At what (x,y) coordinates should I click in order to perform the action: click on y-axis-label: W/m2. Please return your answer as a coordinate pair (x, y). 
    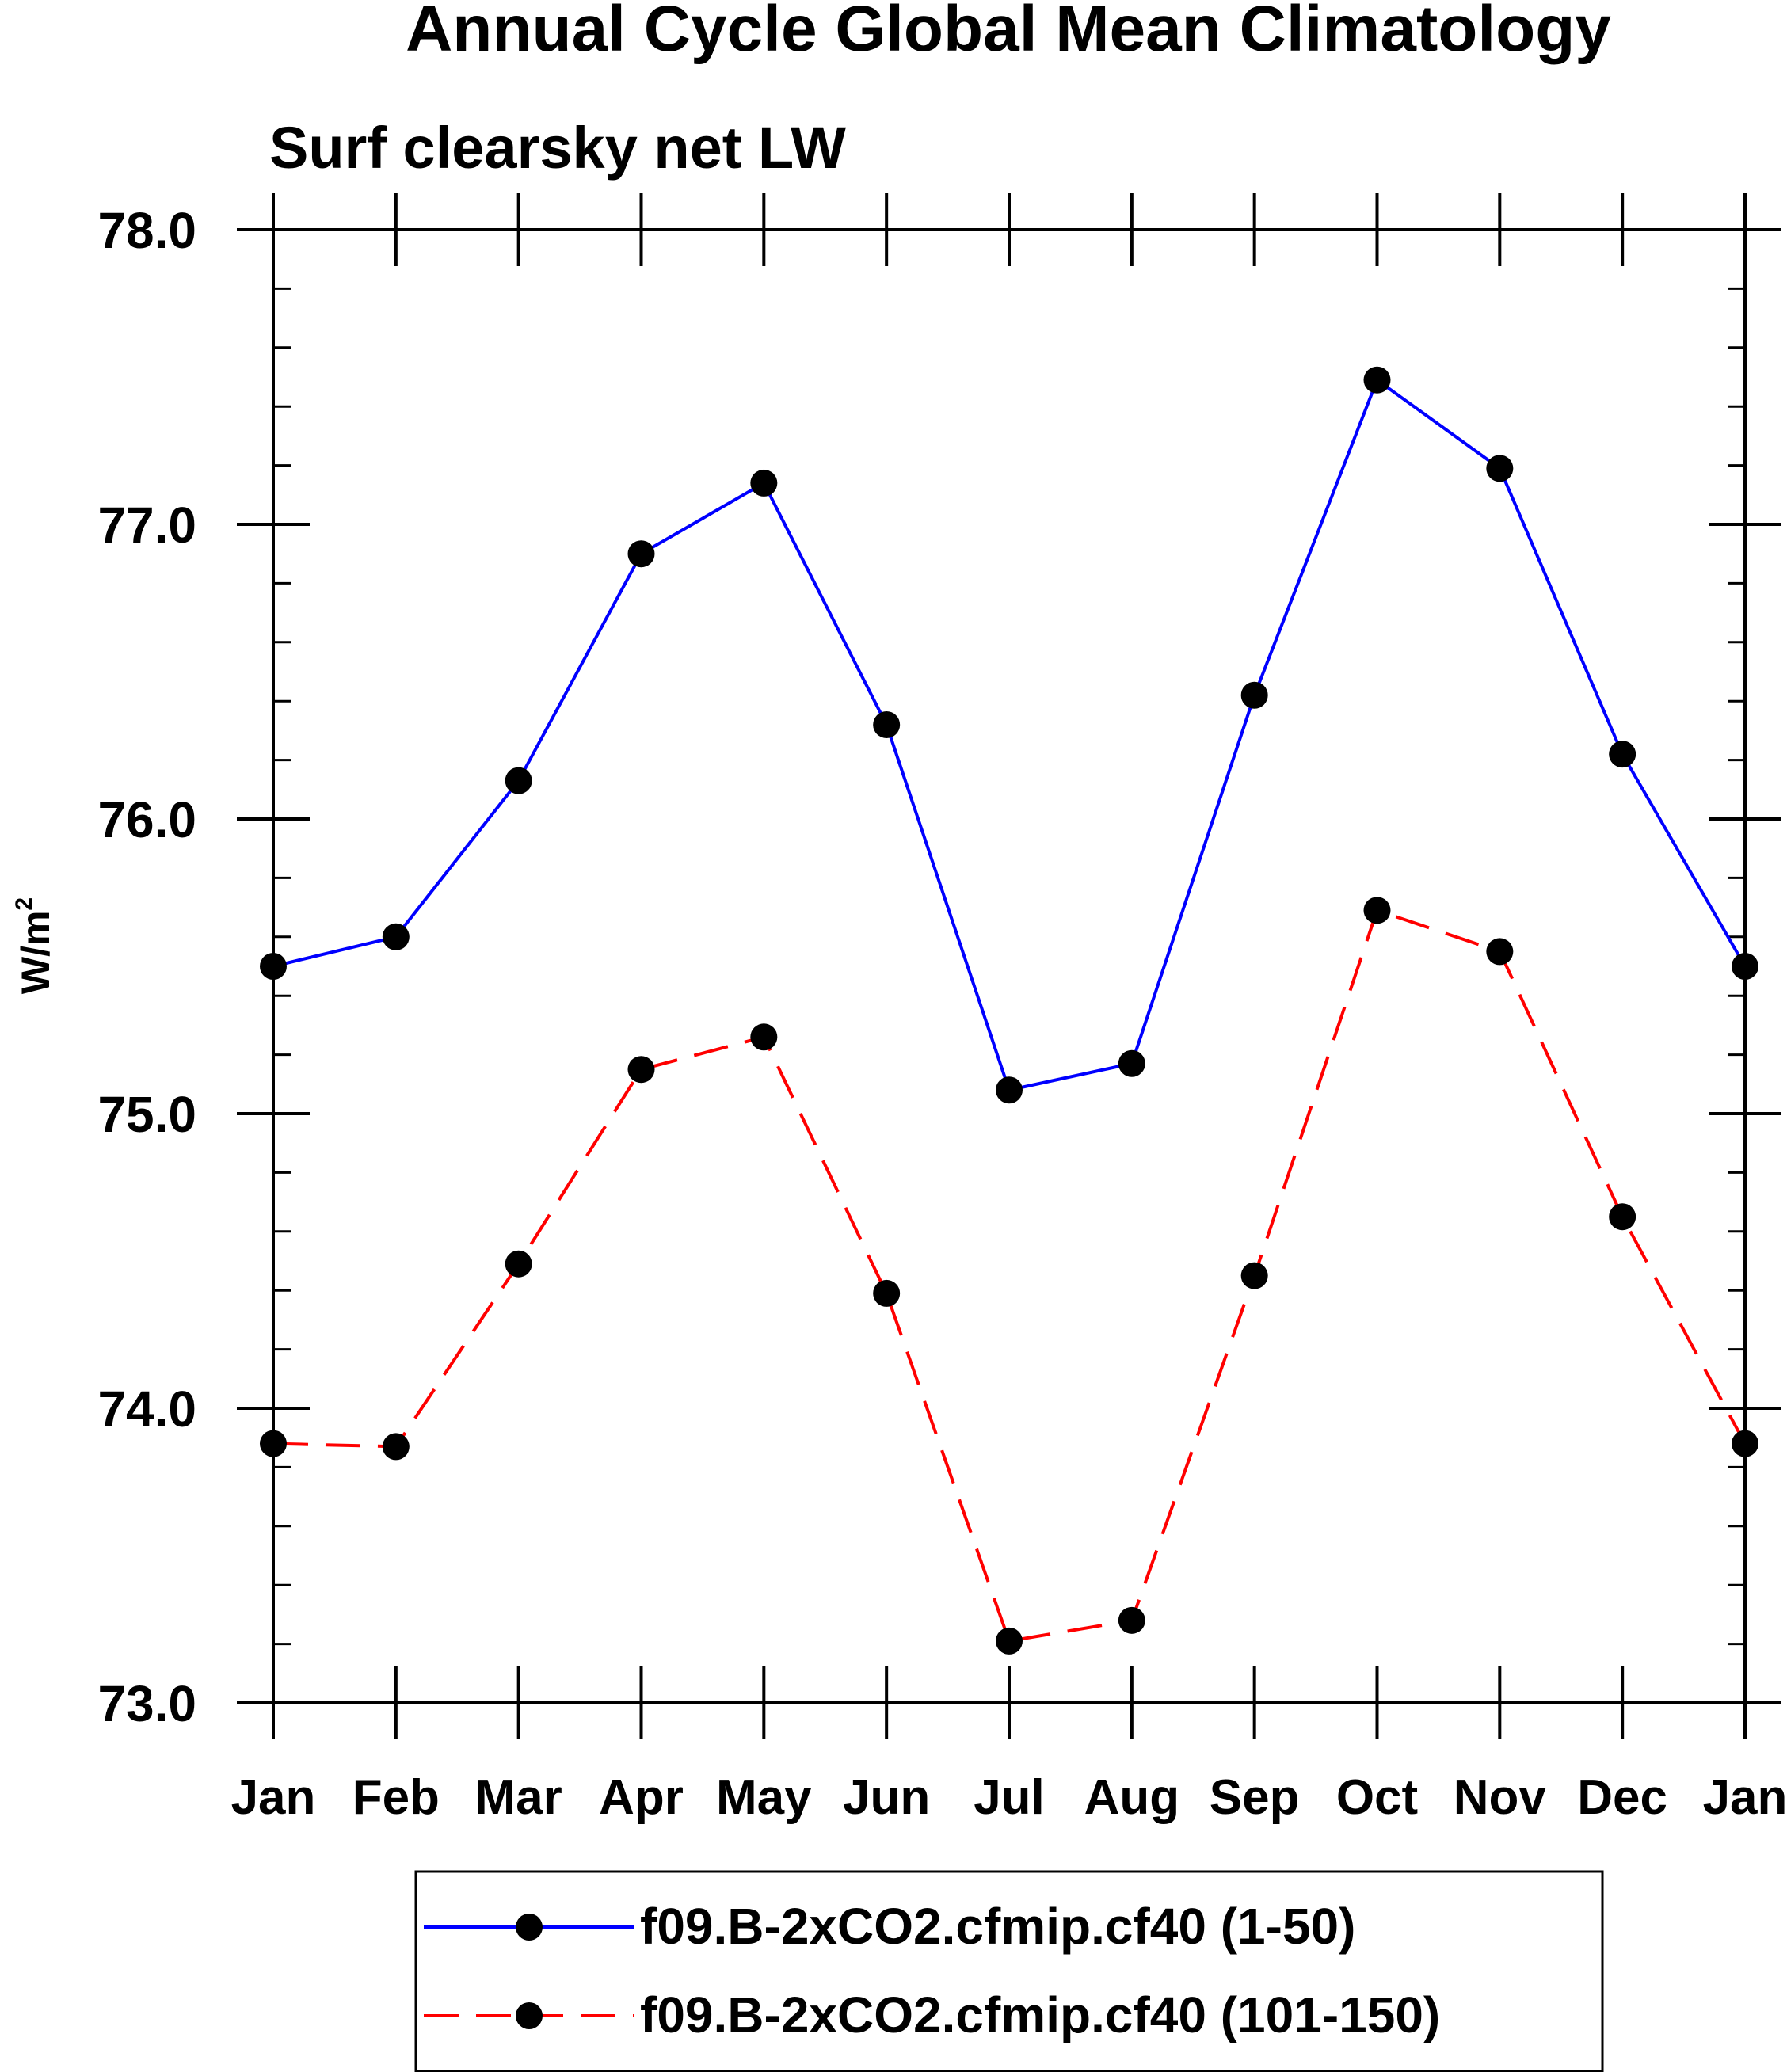
    Looking at the image, I should click on (34, 945).